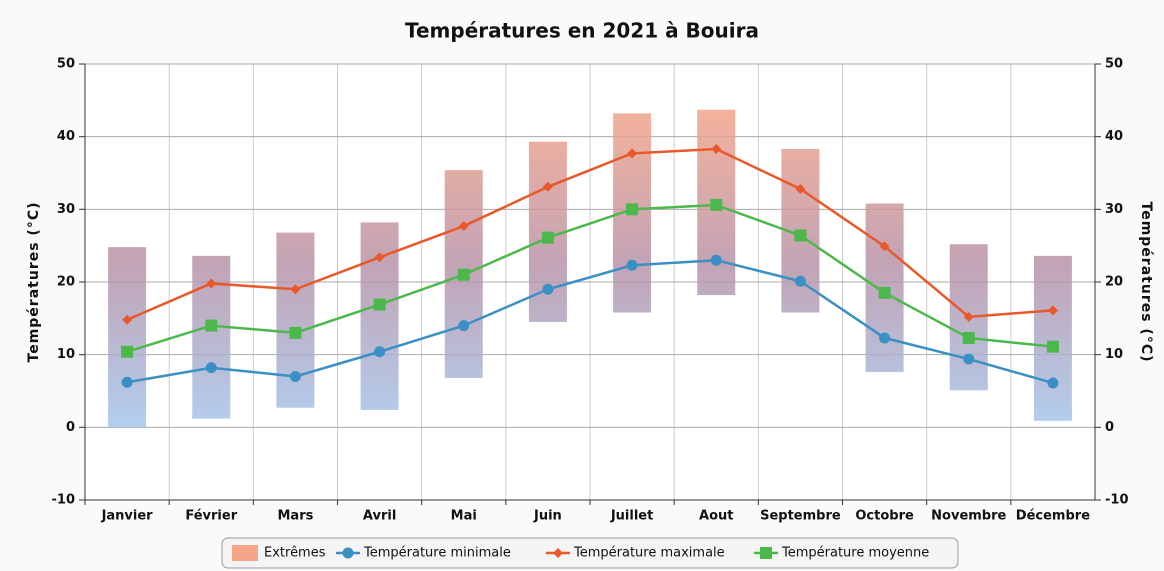  Describe the element at coordinates (211, 516) in the screenshot. I see `x-tick-label: Février` at that location.